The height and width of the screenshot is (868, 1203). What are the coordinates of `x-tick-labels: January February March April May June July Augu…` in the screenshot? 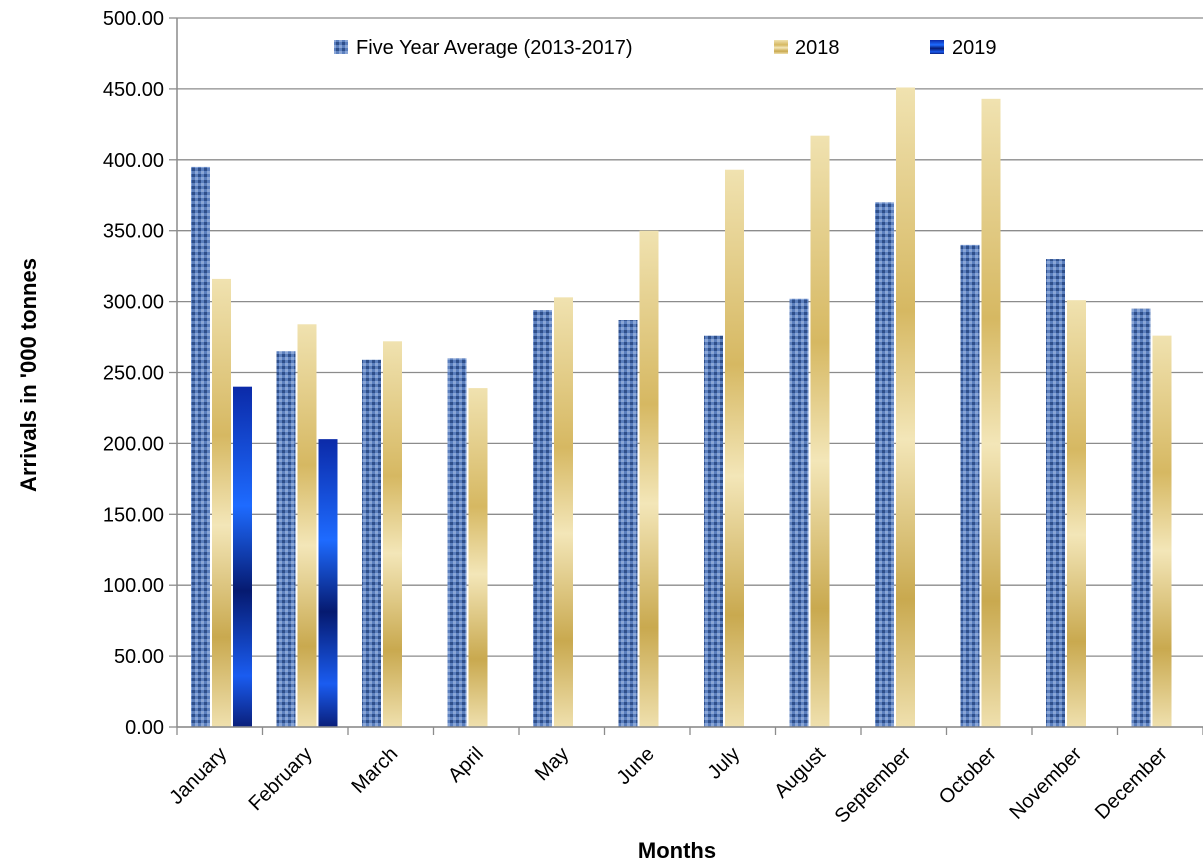 It's located at (668, 785).